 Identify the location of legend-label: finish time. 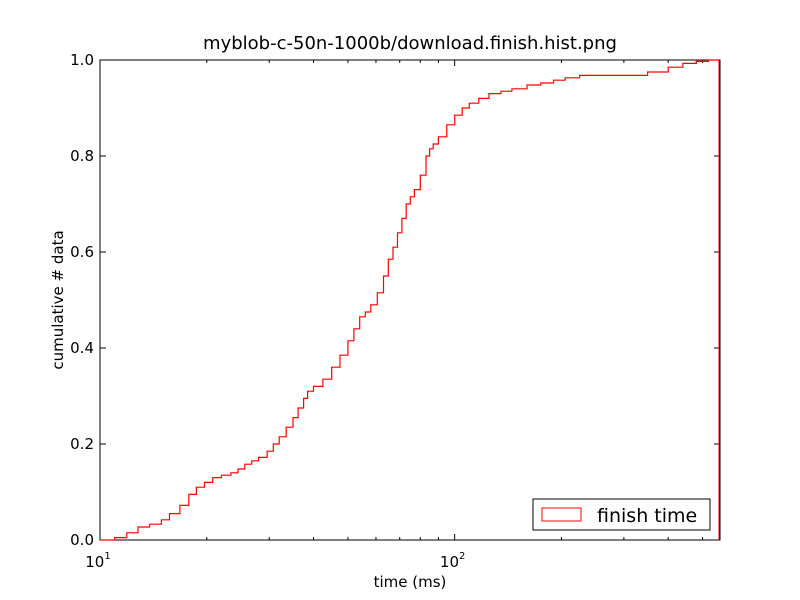
(647, 516).